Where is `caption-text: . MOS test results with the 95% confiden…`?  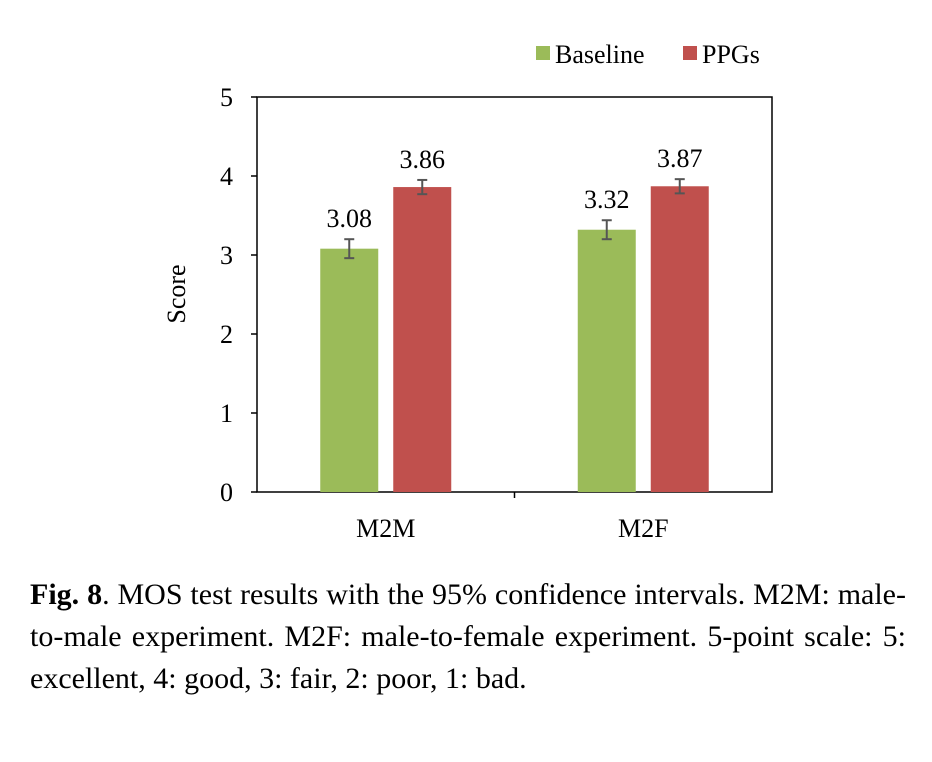 caption-text: . MOS test results with the 95% confiden… is located at coordinates (468, 636).